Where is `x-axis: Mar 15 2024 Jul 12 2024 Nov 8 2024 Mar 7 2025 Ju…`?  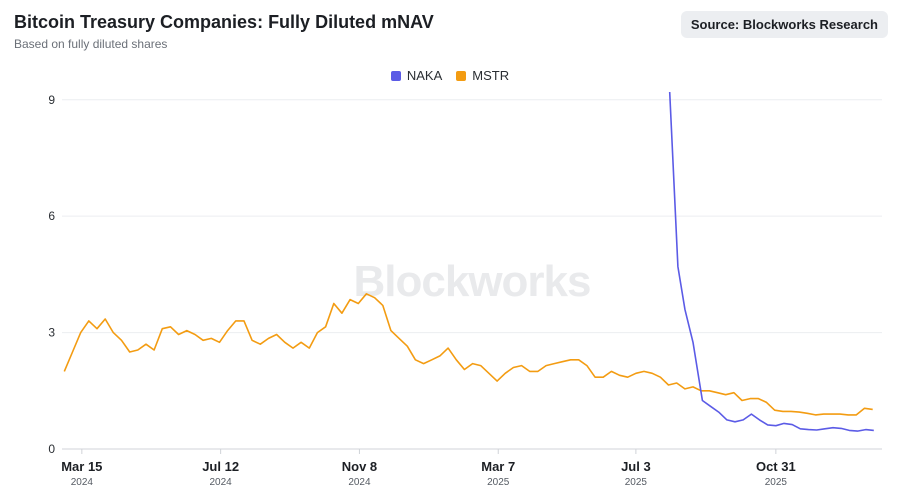
x-axis: Mar 15 2024 Jul 12 2024 Nov 8 2024 Mar 7 2025 Ju… is located at coordinates (428, 468).